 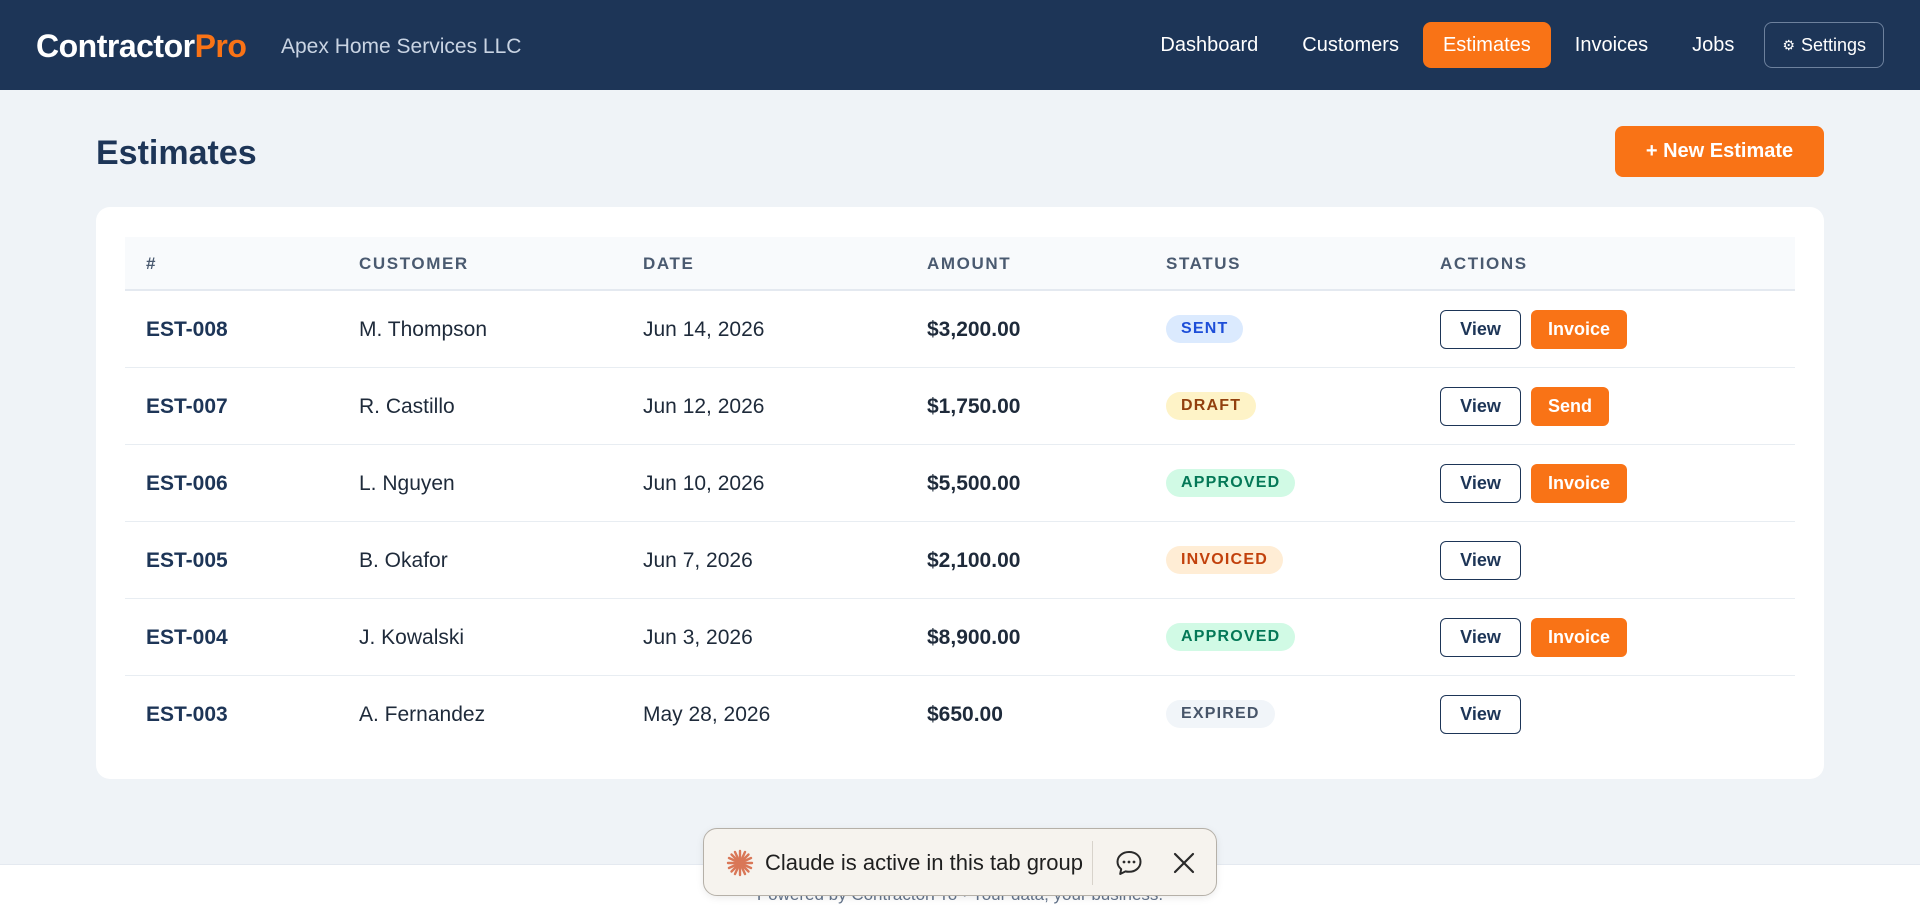 I want to click on estimate-date: Jun 3, 2026, so click(x=698, y=637).